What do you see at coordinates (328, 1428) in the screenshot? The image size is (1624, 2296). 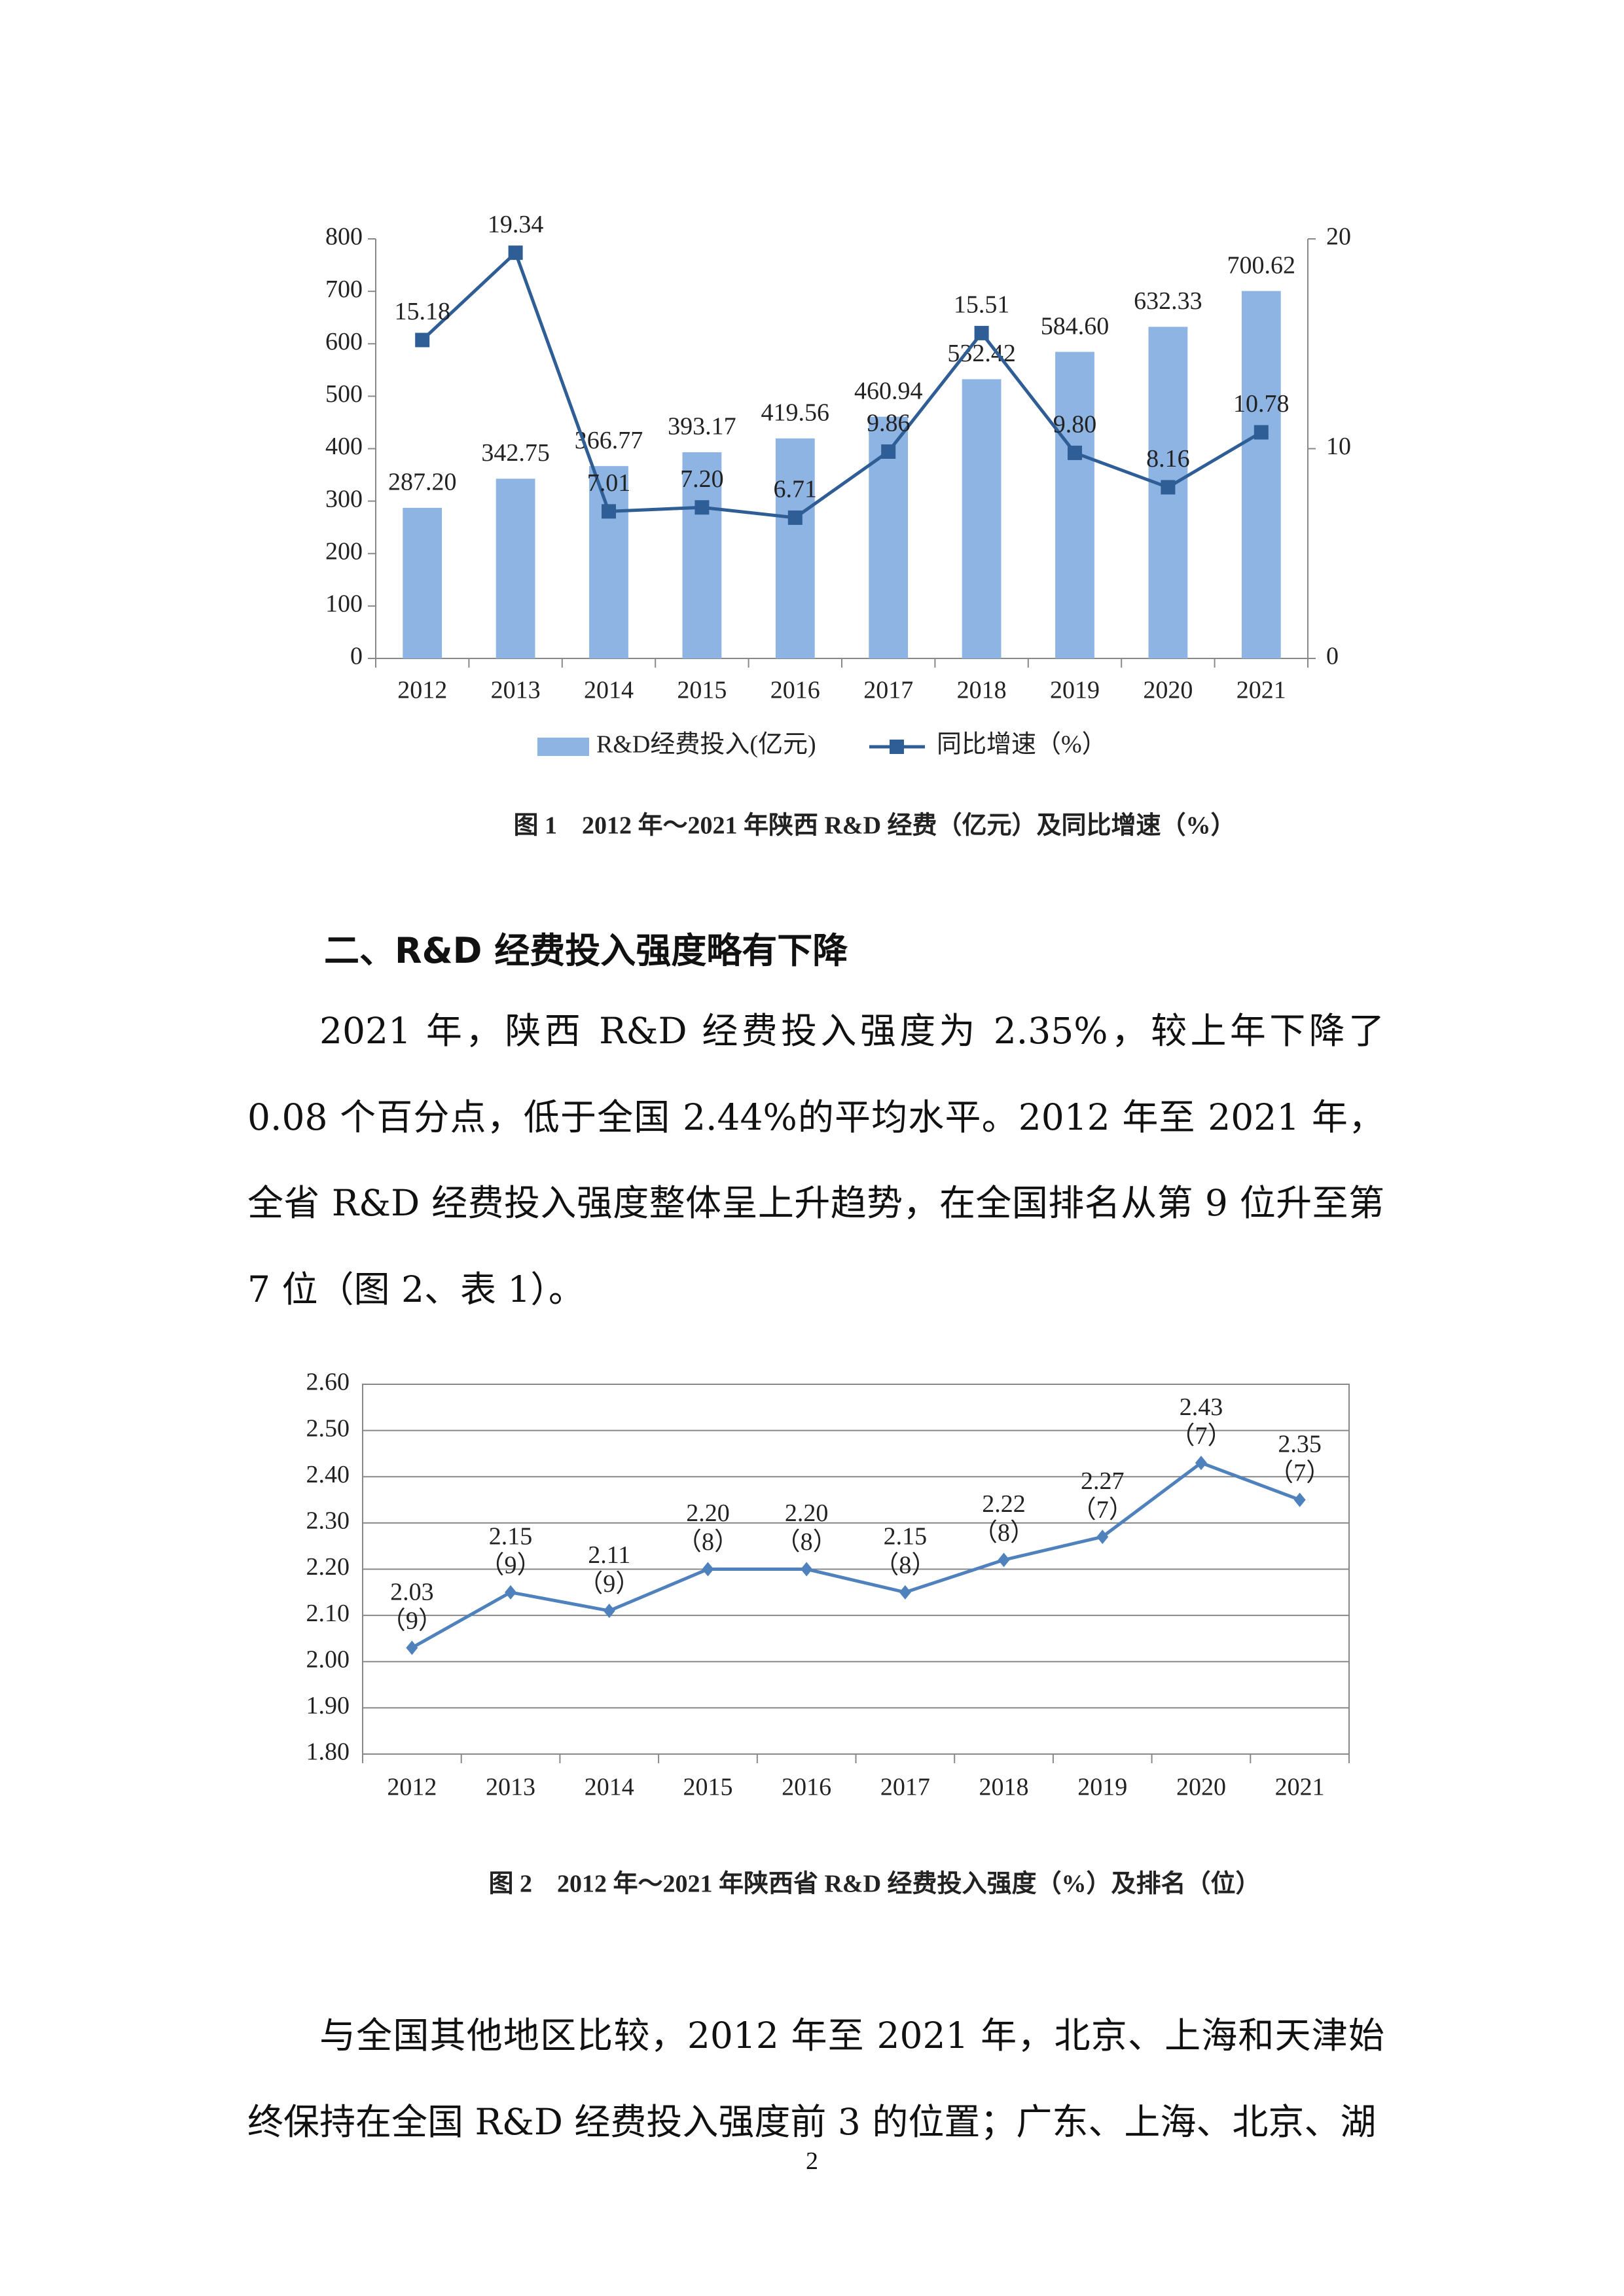 I see `y-tick-label: 2.50` at bounding box center [328, 1428].